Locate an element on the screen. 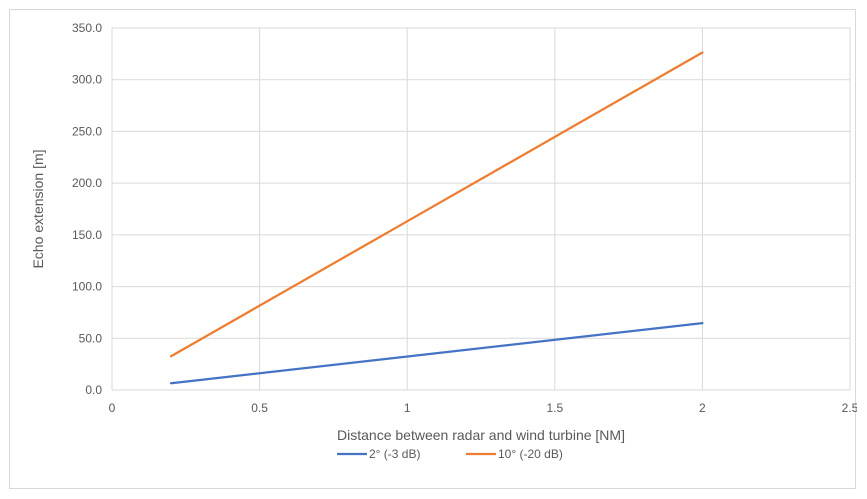  series-line is located at coordinates (436, 353).